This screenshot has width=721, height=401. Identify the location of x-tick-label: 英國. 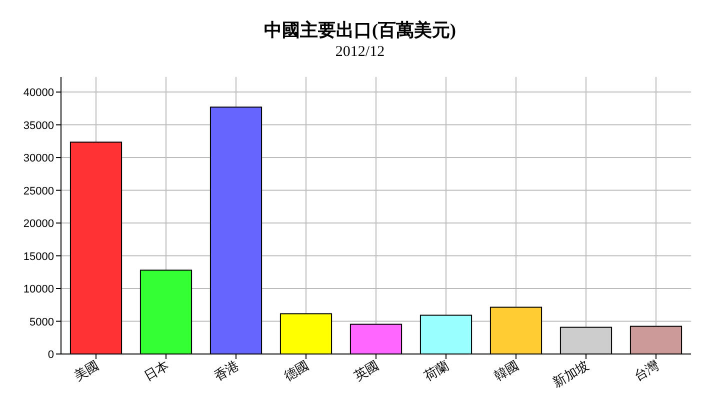
(366, 371).